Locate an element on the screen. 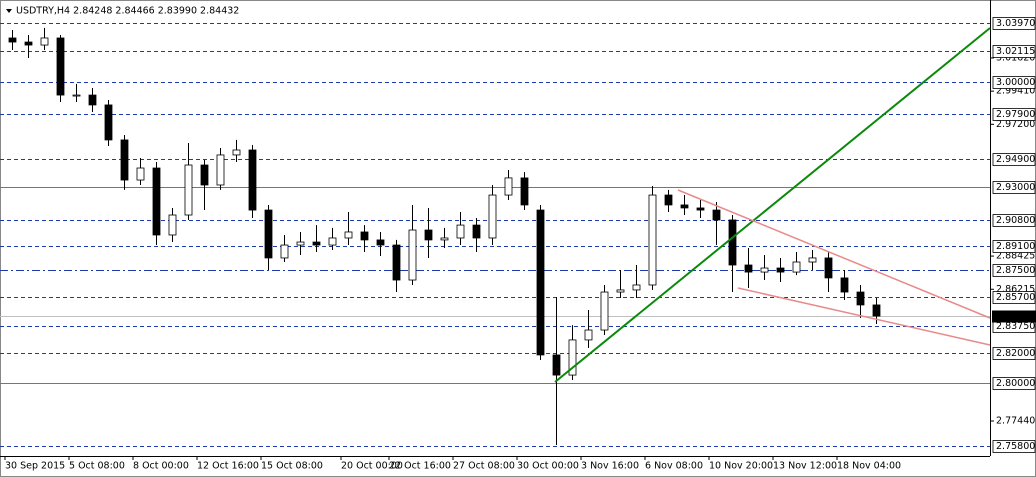 The width and height of the screenshot is (1036, 477). level-label: 2.89100 is located at coordinates (1015, 246).